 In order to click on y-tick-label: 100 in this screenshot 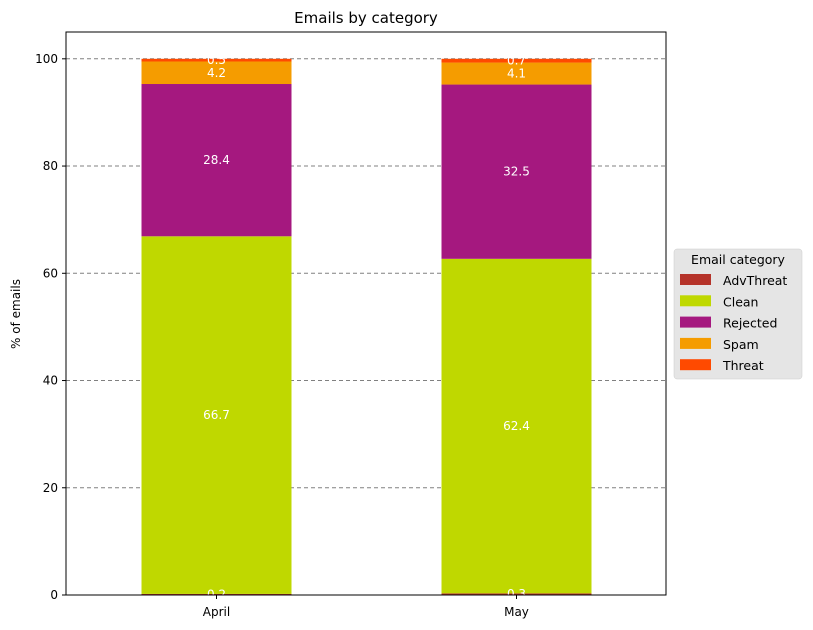, I will do `click(46, 59)`.